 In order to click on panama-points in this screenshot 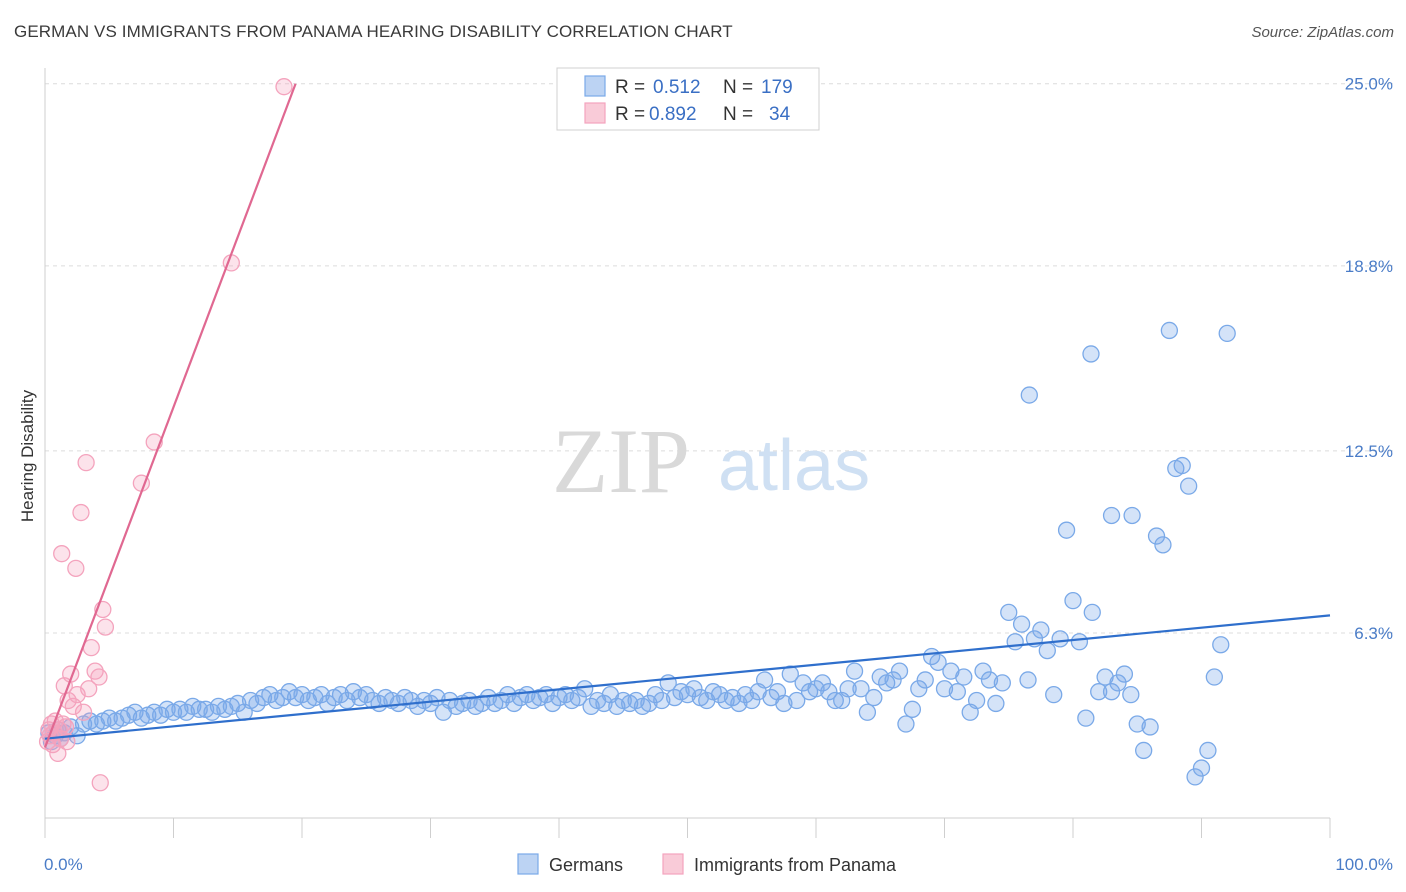, I will do `click(165, 435)`.